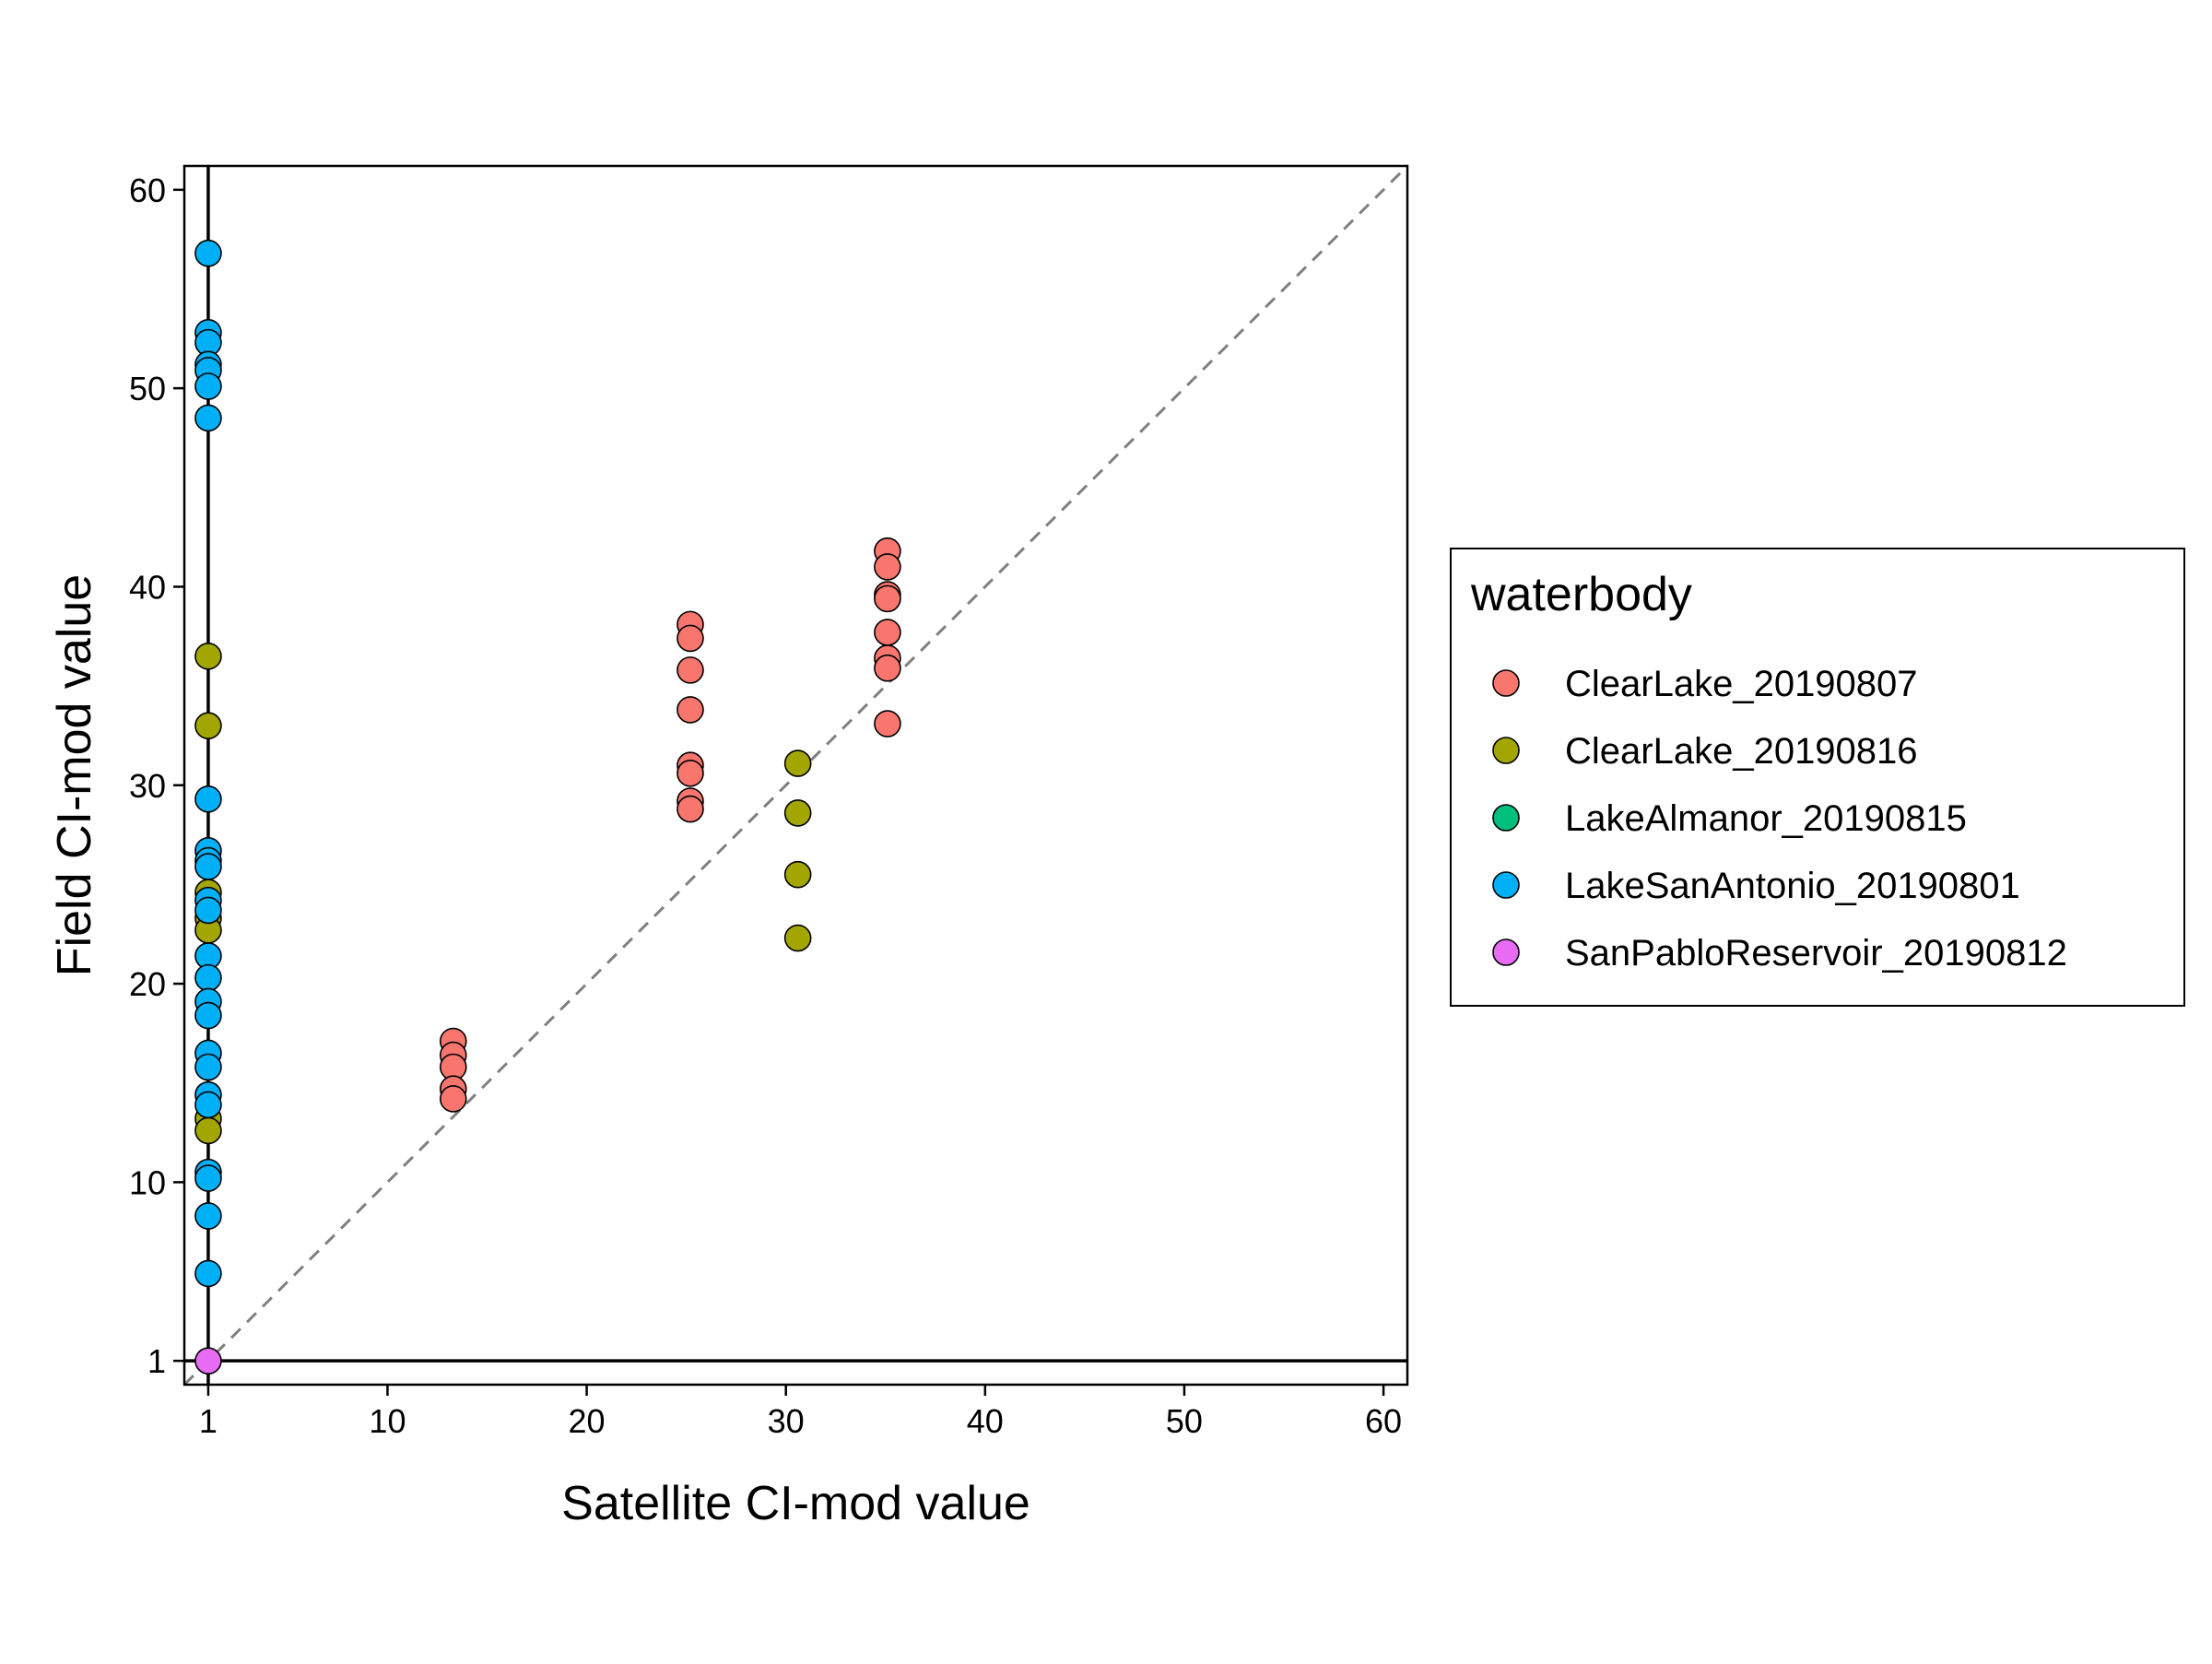 The width and height of the screenshot is (2212, 1664). I want to click on x-axis-ticks: 1 10 20 30 40 50 60, so click(800, 1412).